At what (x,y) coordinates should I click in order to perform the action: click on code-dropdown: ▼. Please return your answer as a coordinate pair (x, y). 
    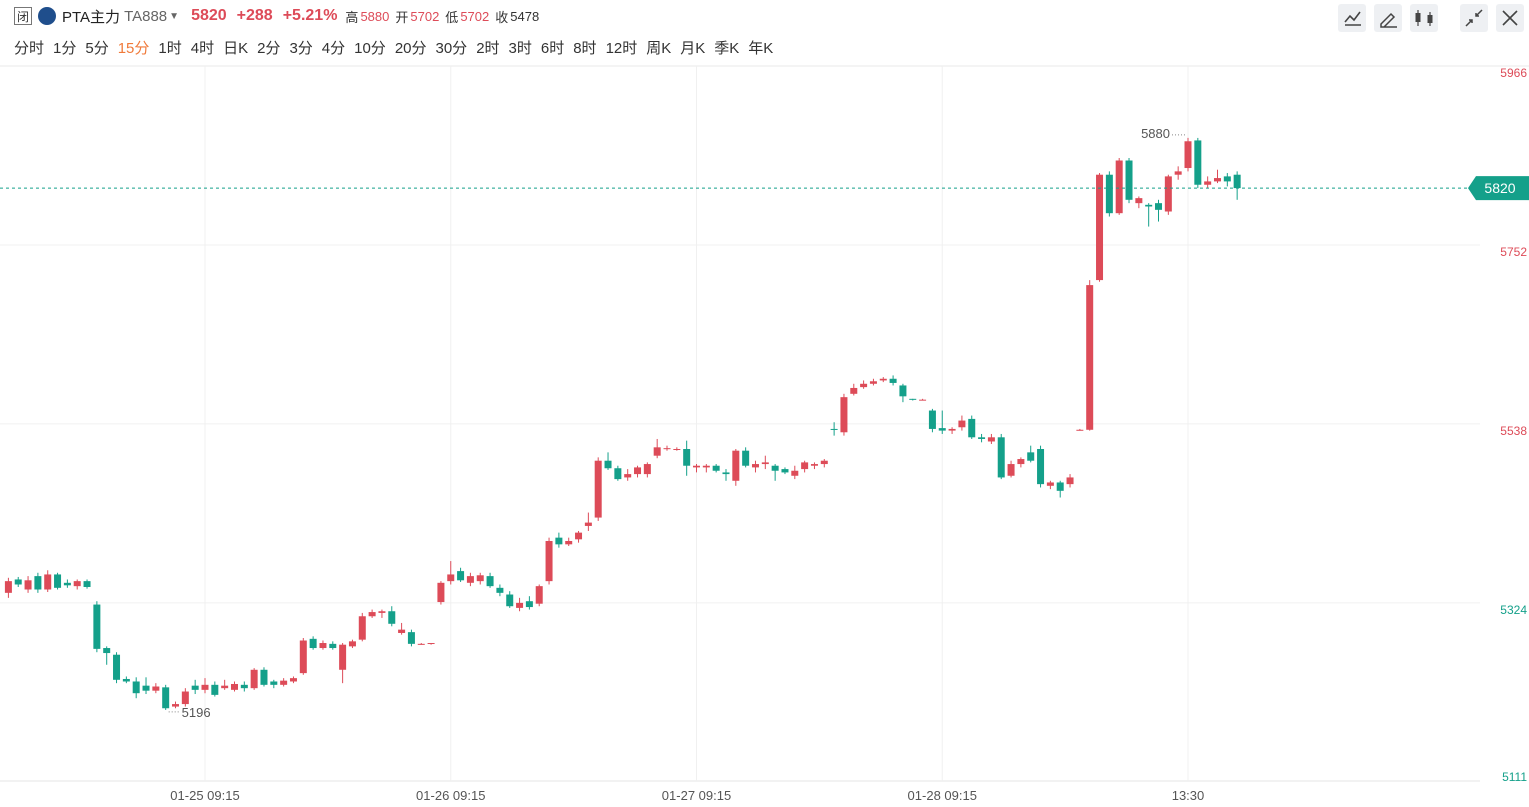
    Looking at the image, I should click on (174, 16).